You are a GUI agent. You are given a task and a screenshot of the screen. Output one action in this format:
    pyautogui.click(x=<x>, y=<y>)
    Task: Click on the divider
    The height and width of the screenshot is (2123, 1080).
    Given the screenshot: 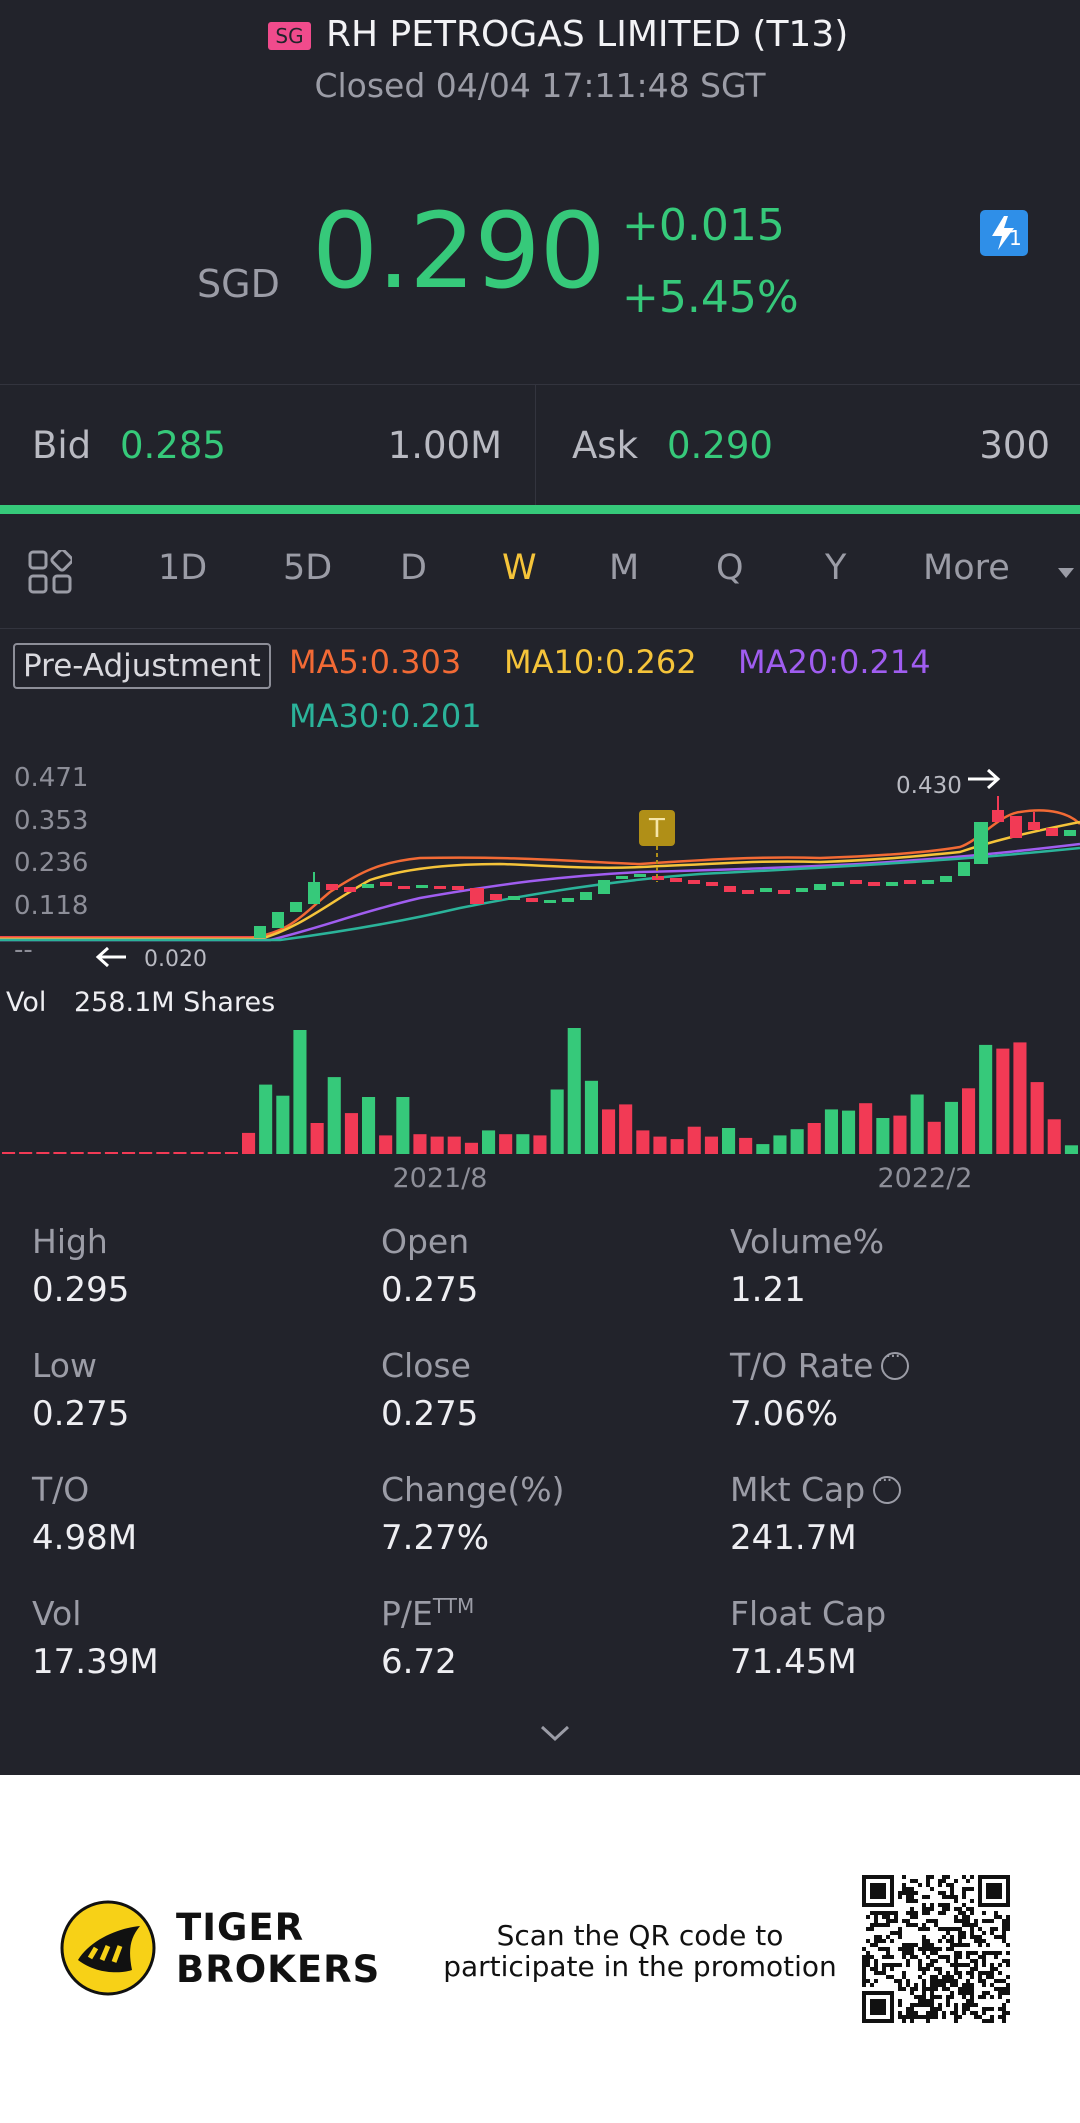 What is the action you would take?
    pyautogui.click(x=540, y=628)
    